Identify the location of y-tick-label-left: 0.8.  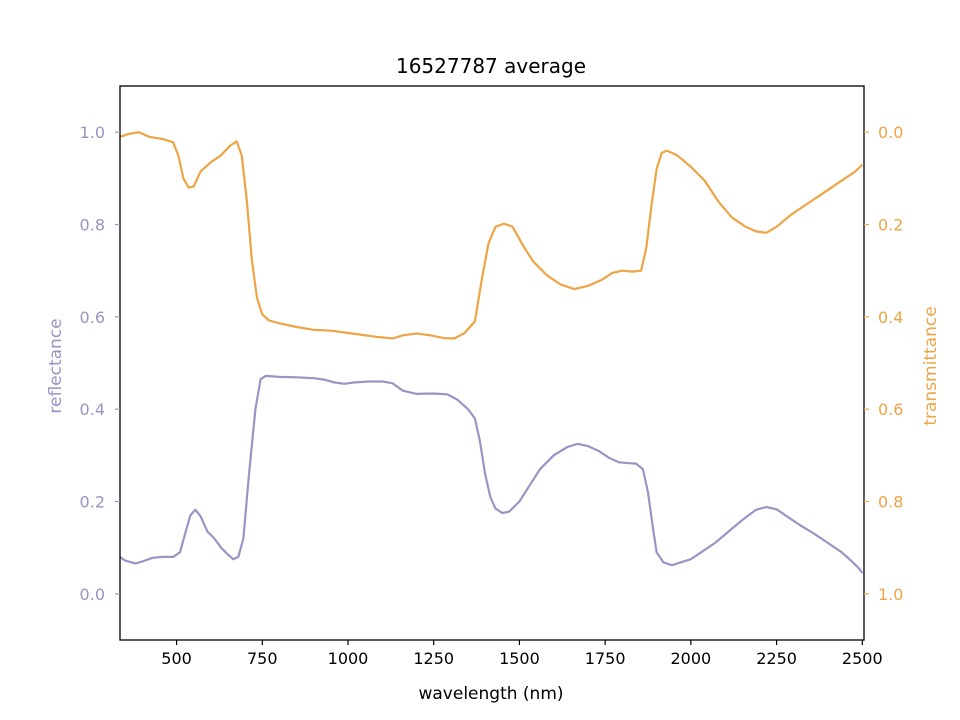
(92, 225).